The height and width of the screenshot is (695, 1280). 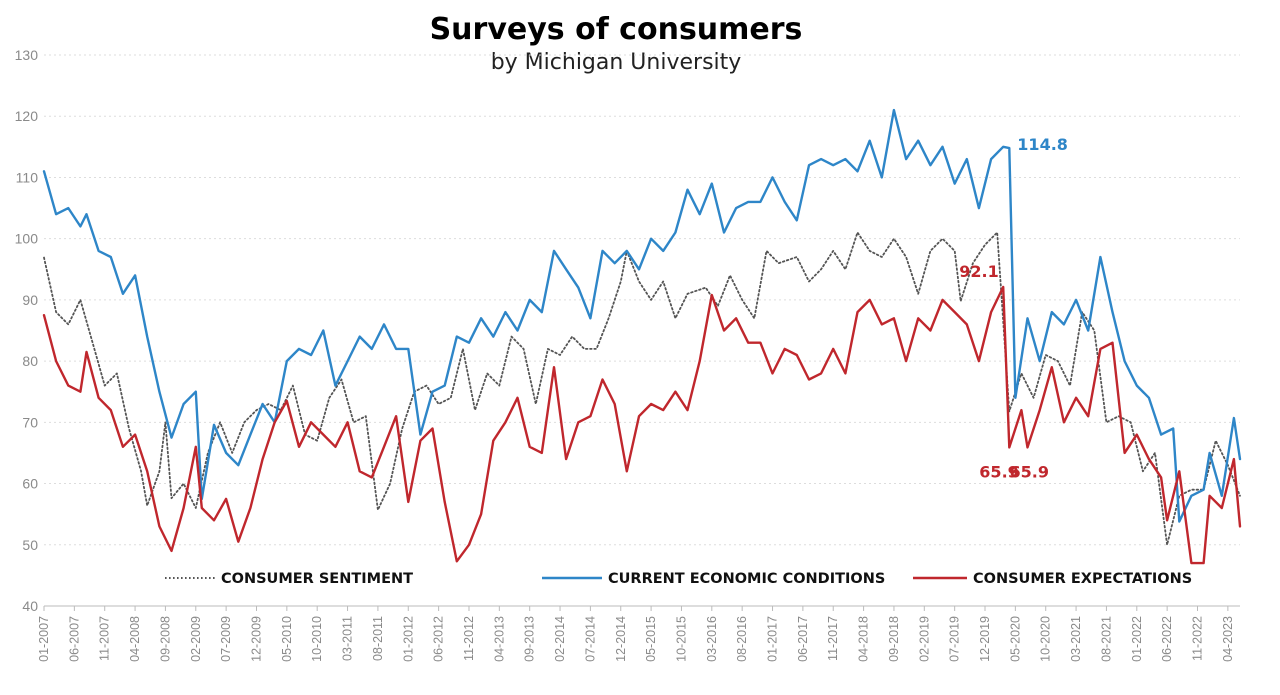 I want to click on x-tick-label: 01-2012, so click(x=408, y=639).